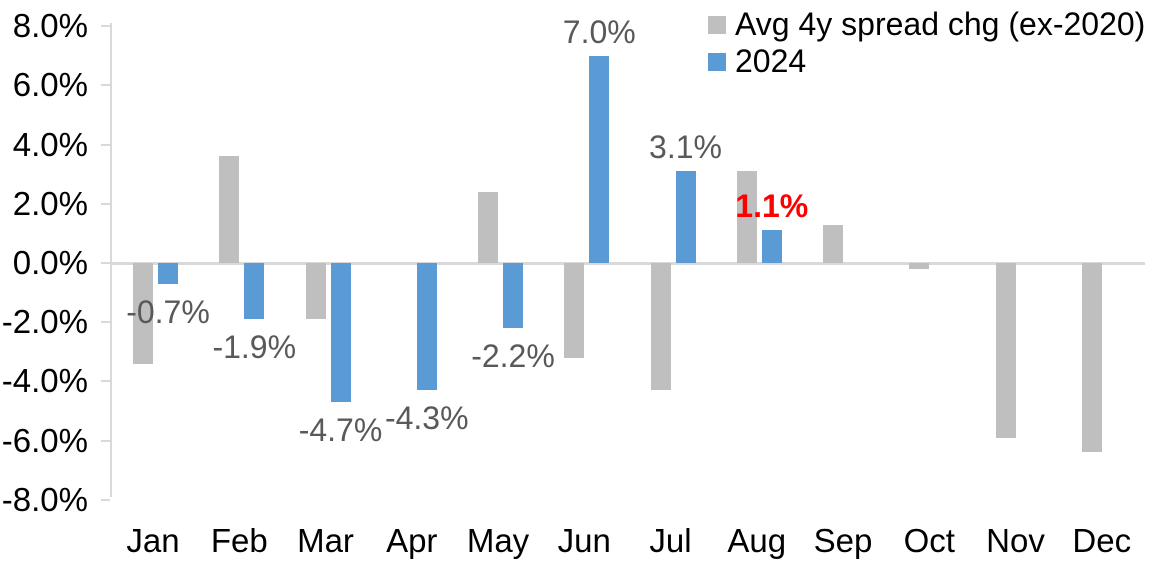 Image resolution: width=1152 pixels, height=570 pixels. What do you see at coordinates (488, 227) in the screenshot?
I see `bar-avg4y-may` at bounding box center [488, 227].